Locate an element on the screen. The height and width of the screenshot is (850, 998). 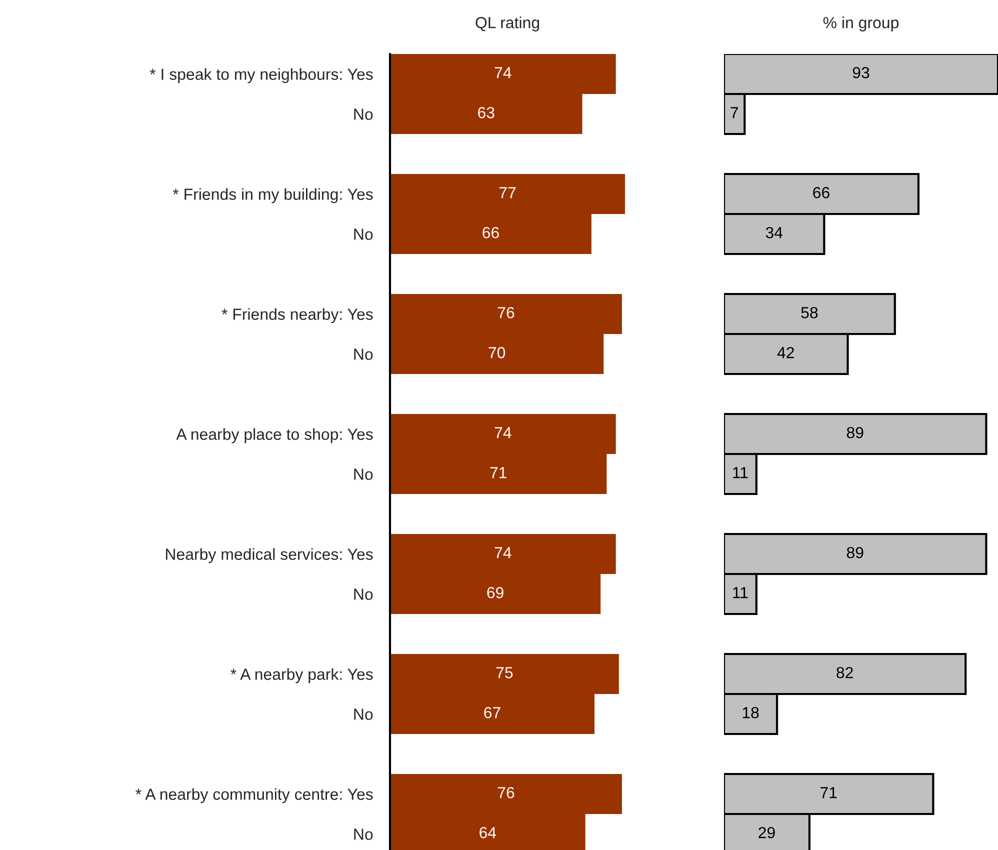
y-tick-label: Nearby medical services: Yes is located at coordinates (269, 556).